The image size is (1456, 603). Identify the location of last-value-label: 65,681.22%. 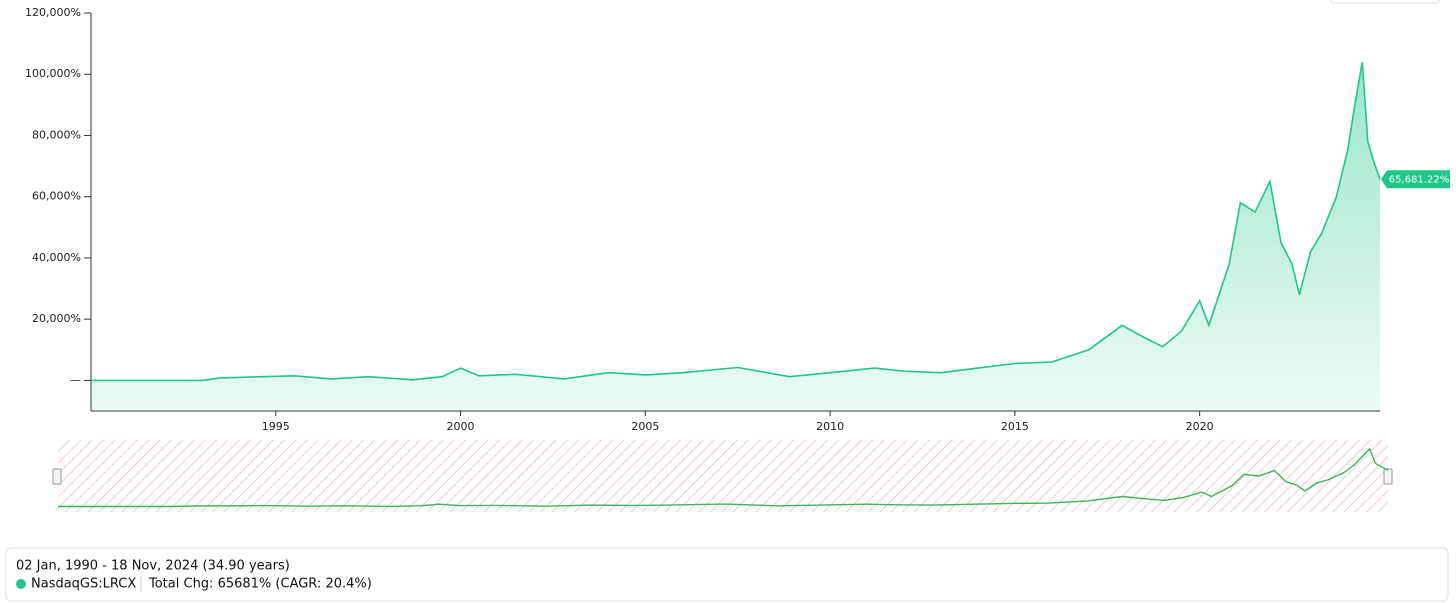
(1419, 179).